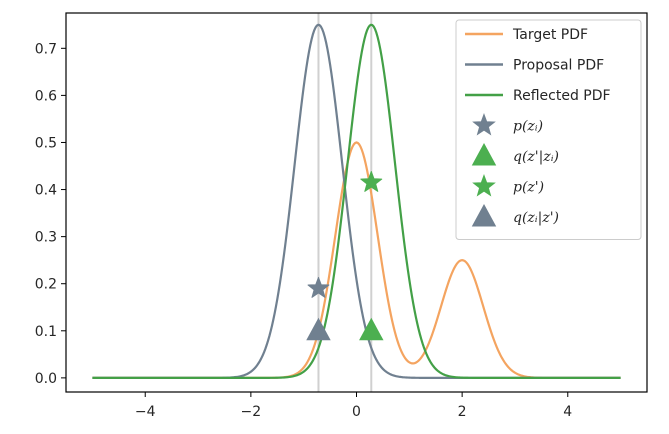  What do you see at coordinates (508, 185) in the screenshot?
I see `legend-entry: p(z')` at bounding box center [508, 185].